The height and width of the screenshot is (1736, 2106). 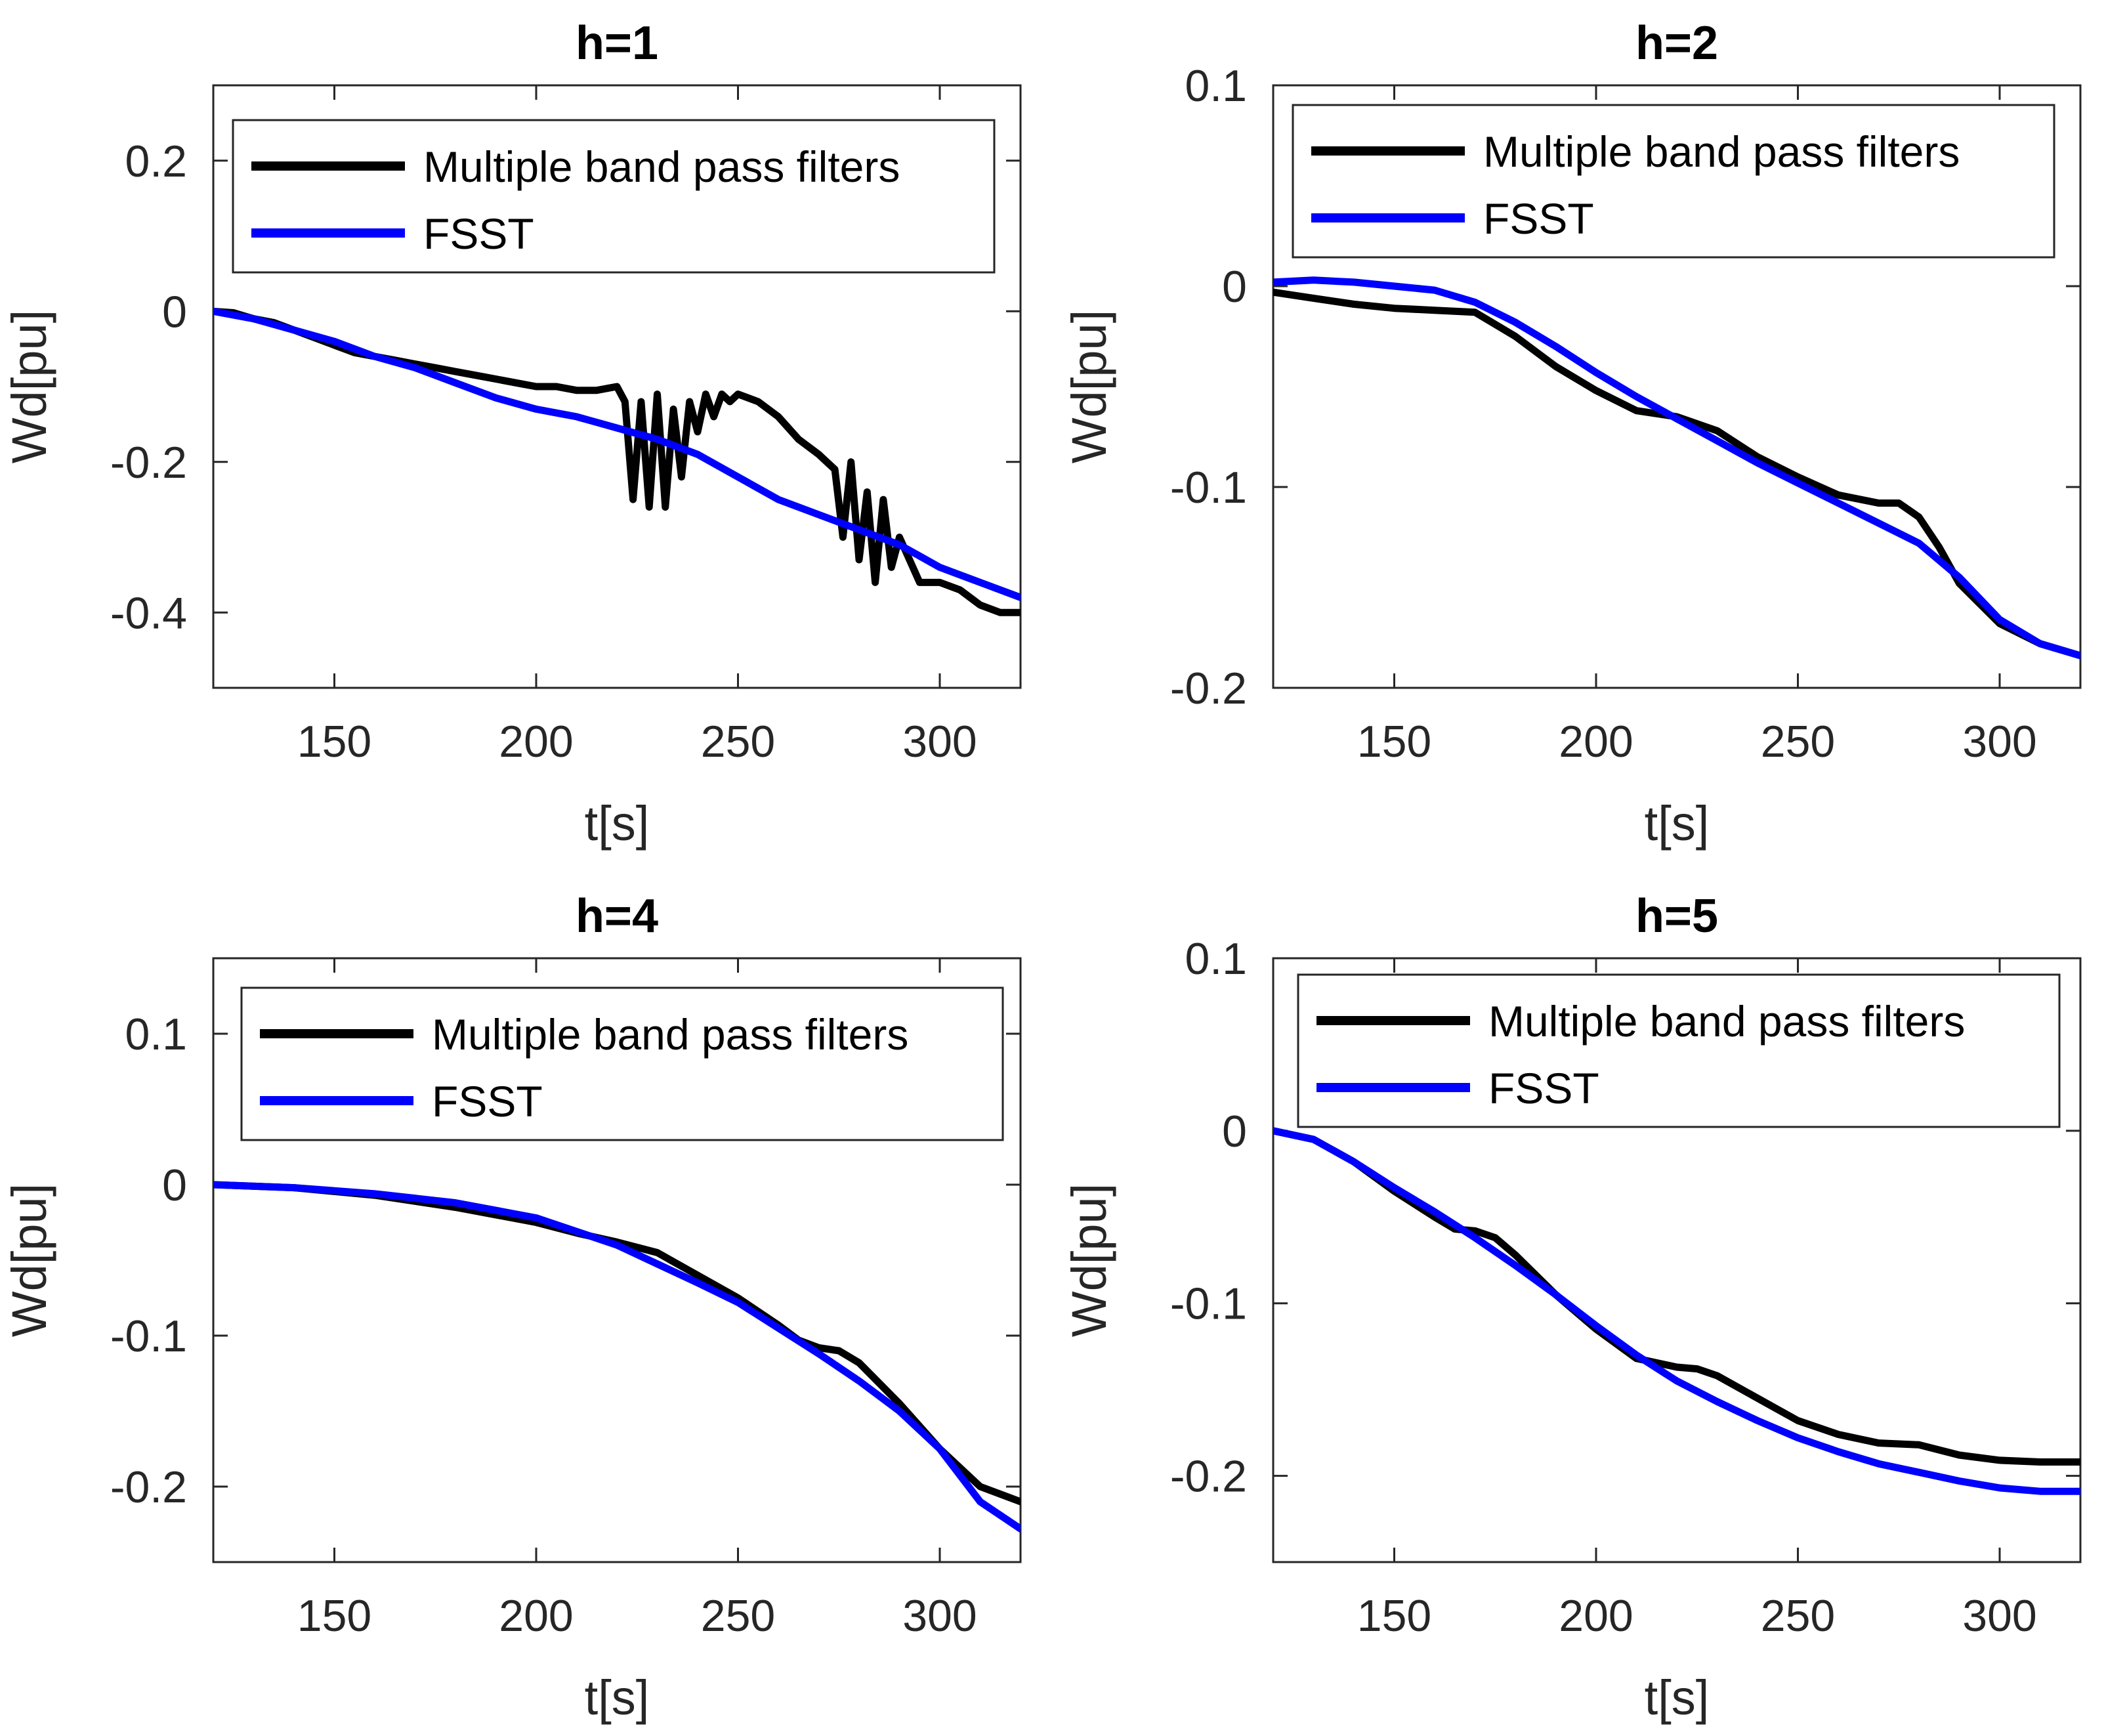 What do you see at coordinates (1208, 1477) in the screenshot?
I see `h5-ytick-label: -0.2` at bounding box center [1208, 1477].